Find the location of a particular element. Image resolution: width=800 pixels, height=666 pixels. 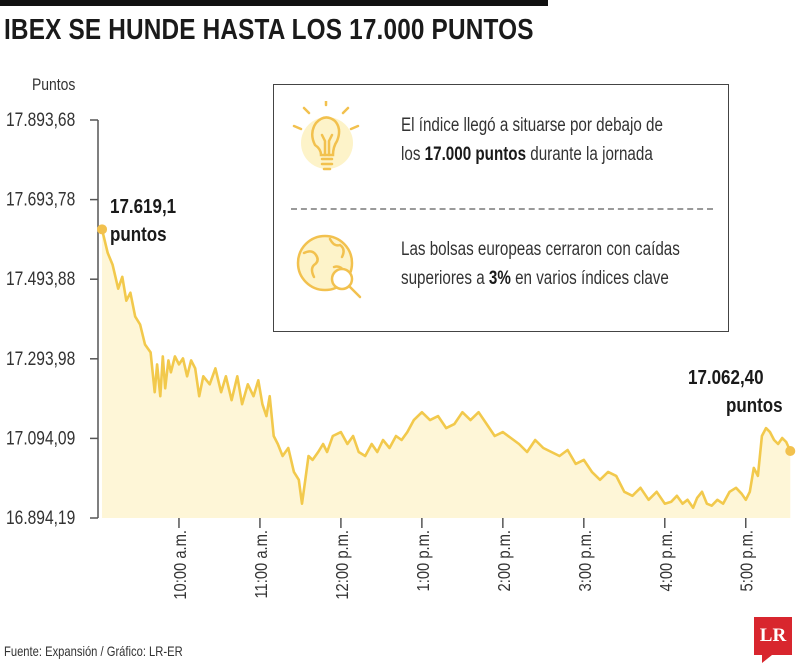

header-rule is located at coordinates (274, 3).